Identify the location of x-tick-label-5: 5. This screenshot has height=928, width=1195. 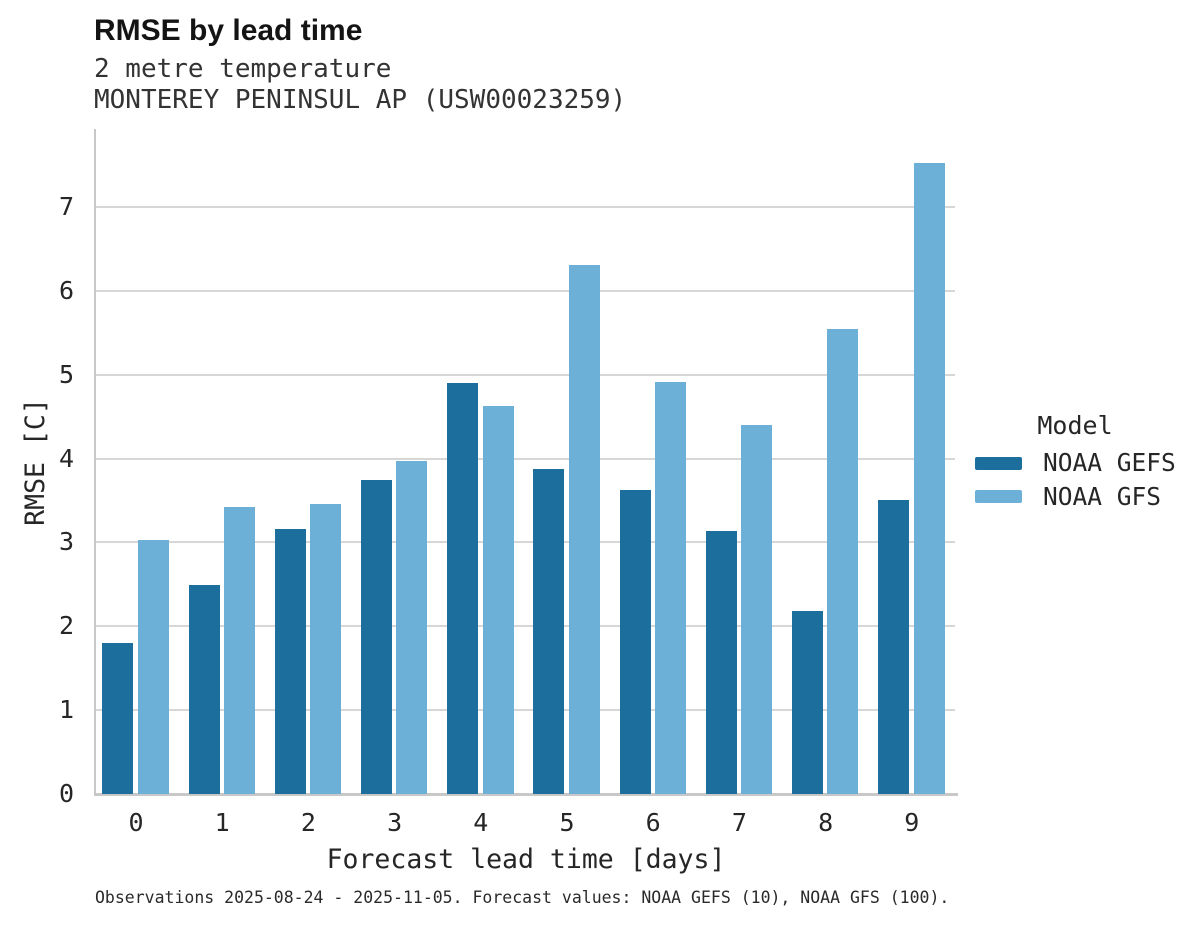
(567, 822).